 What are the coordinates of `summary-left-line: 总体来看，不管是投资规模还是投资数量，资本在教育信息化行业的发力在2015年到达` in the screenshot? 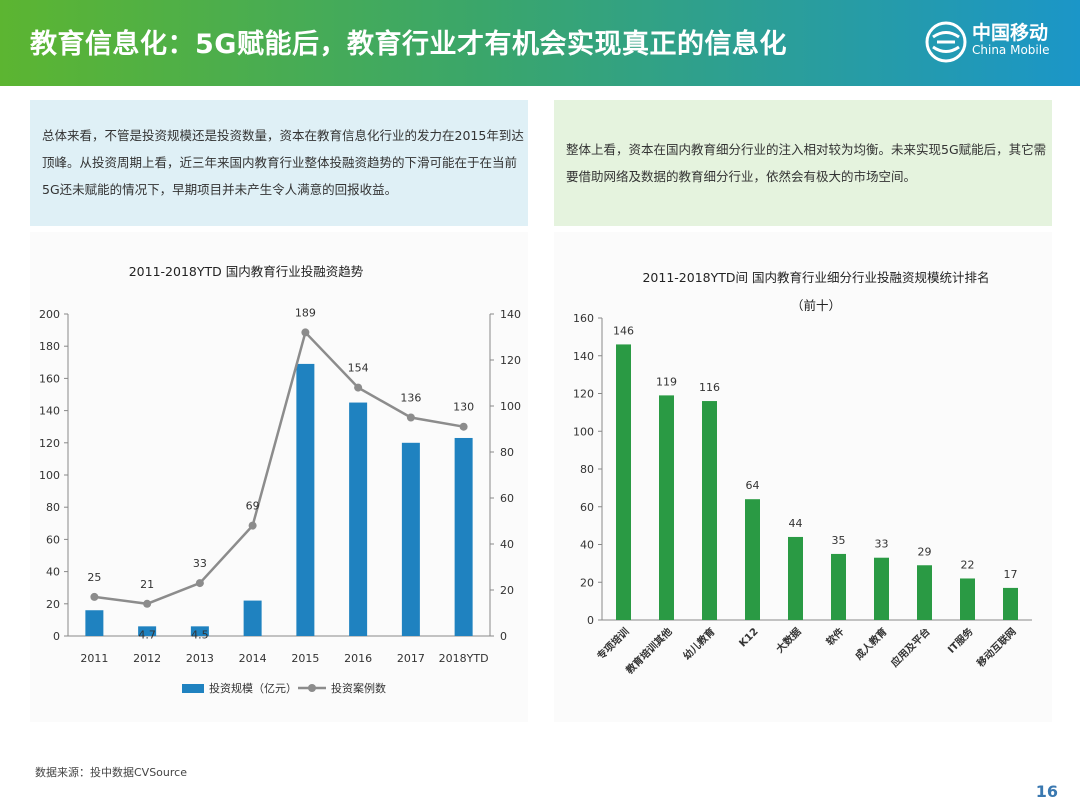 It's located at (283, 135).